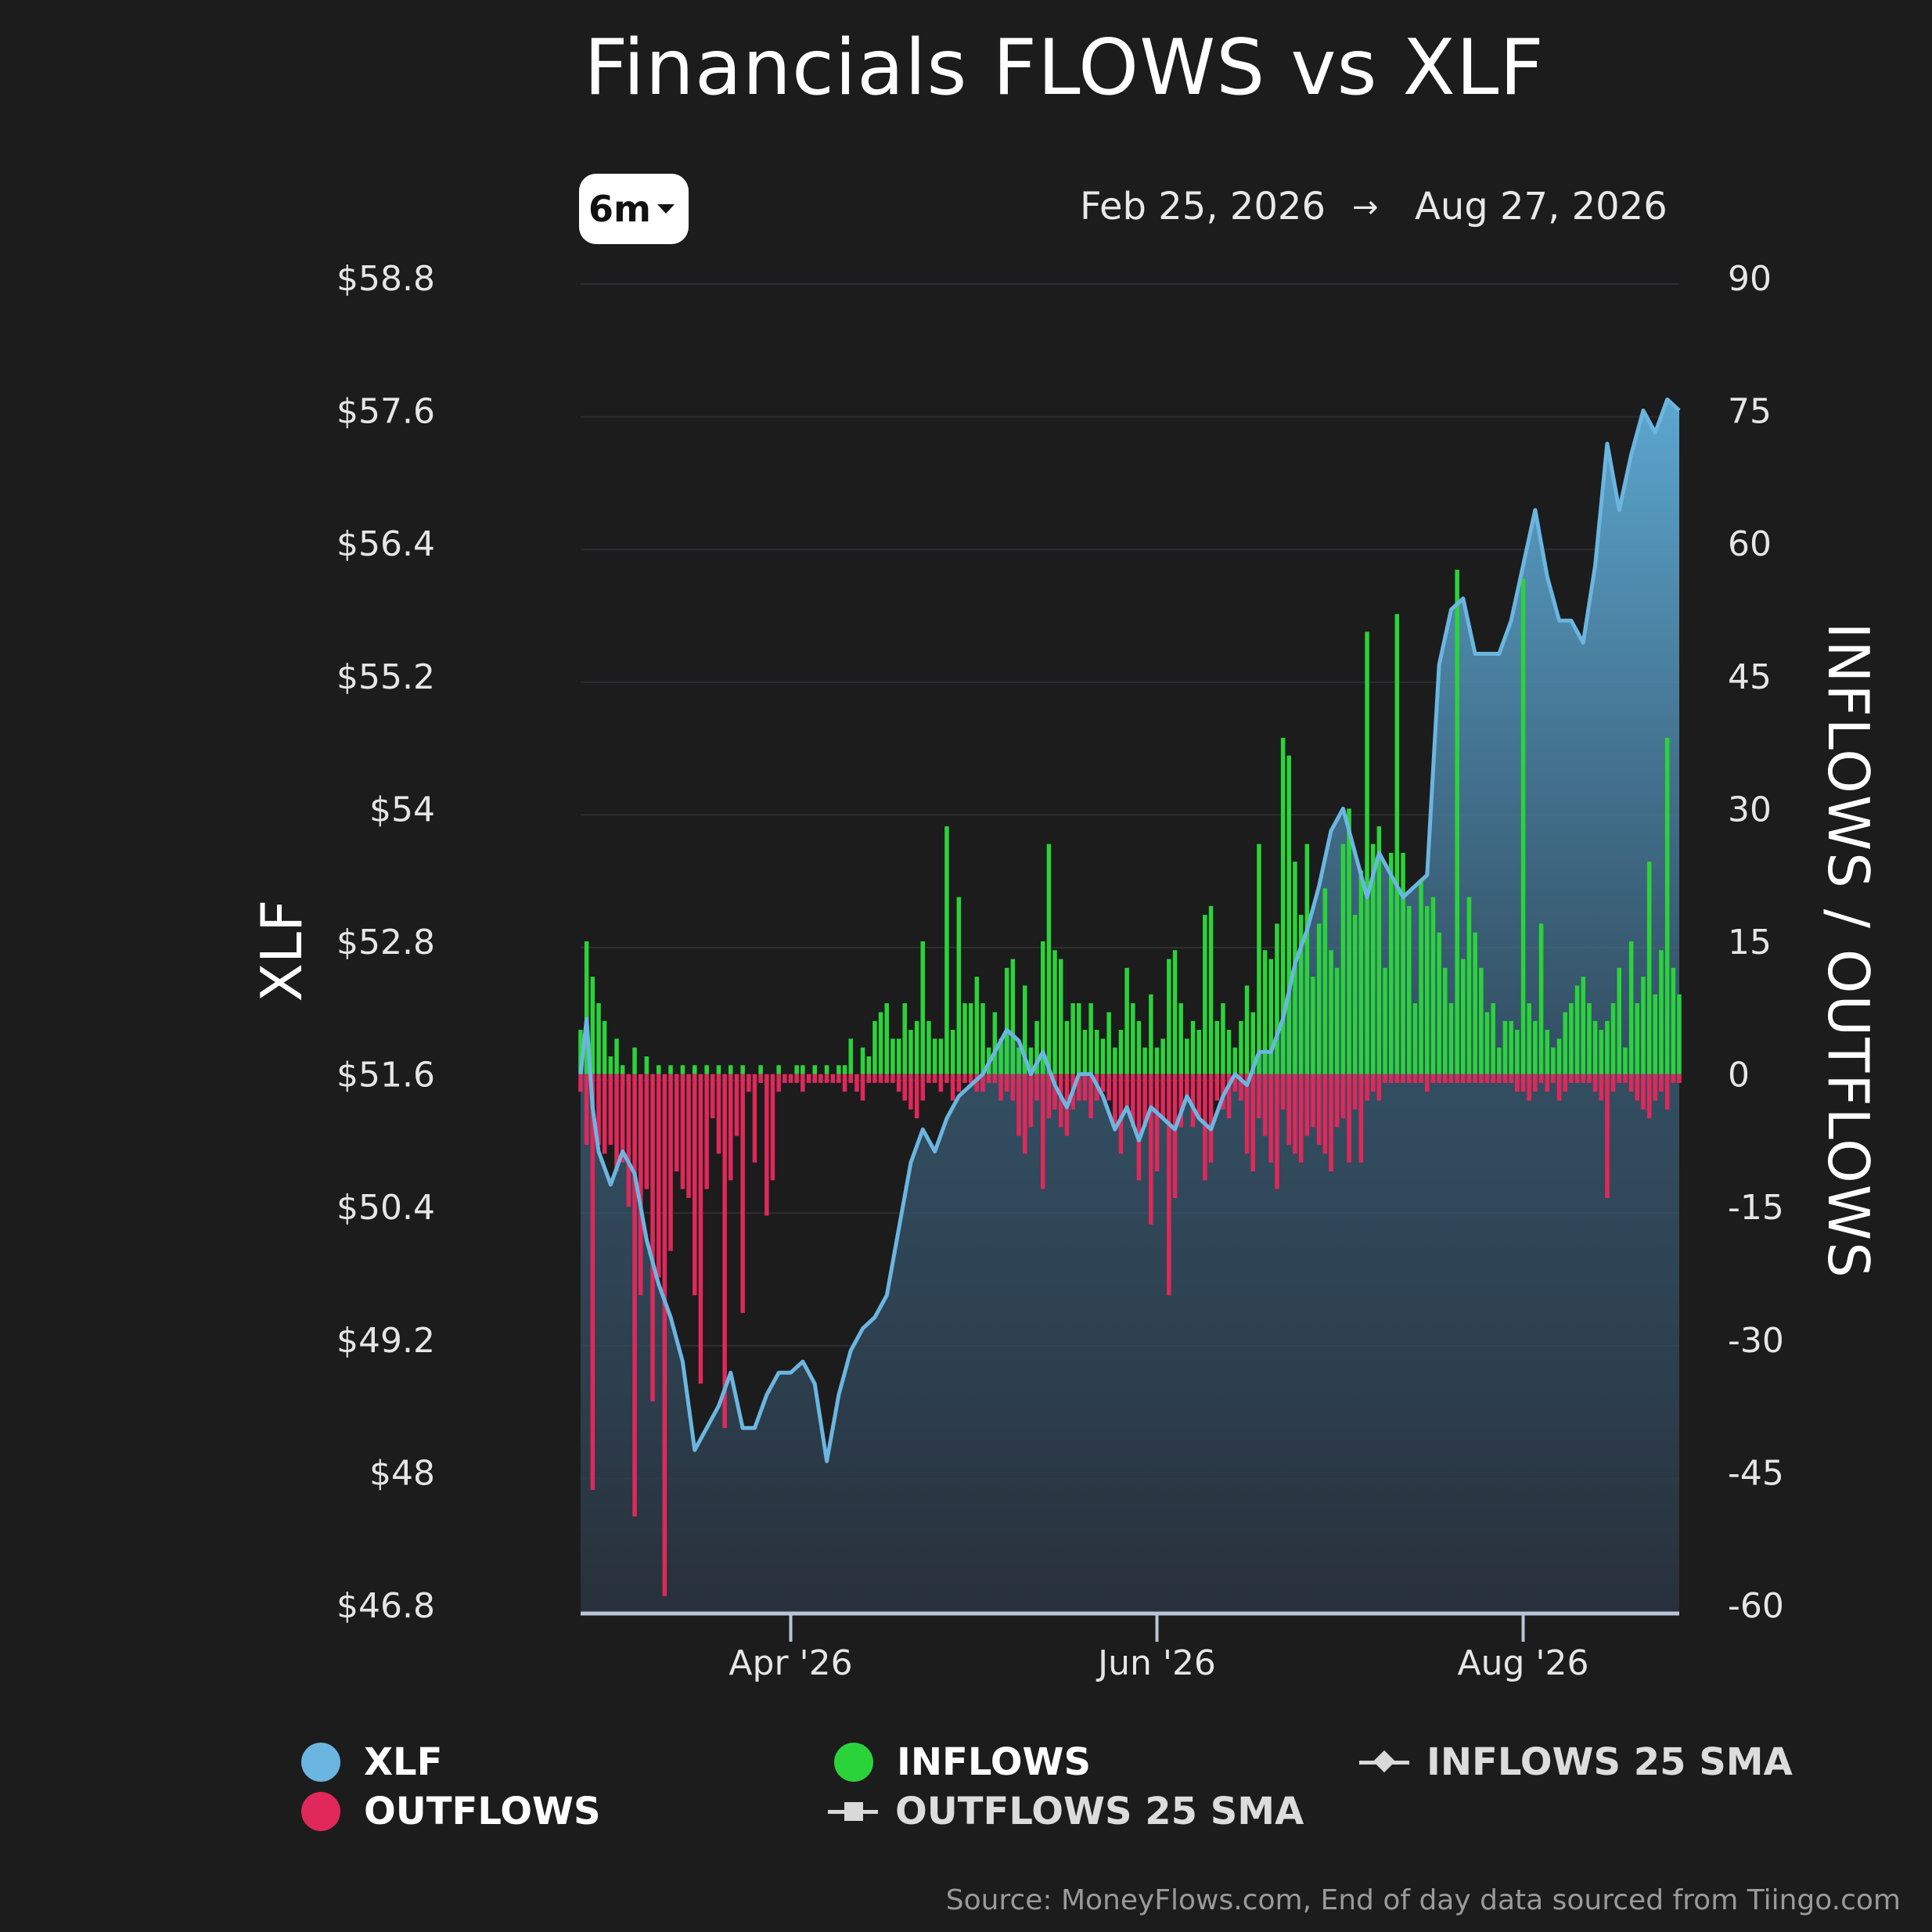 The image size is (1932, 1932). Describe the element at coordinates (1542, 207) in the screenshot. I see `date-end-input: Aug 27, 2026` at that location.